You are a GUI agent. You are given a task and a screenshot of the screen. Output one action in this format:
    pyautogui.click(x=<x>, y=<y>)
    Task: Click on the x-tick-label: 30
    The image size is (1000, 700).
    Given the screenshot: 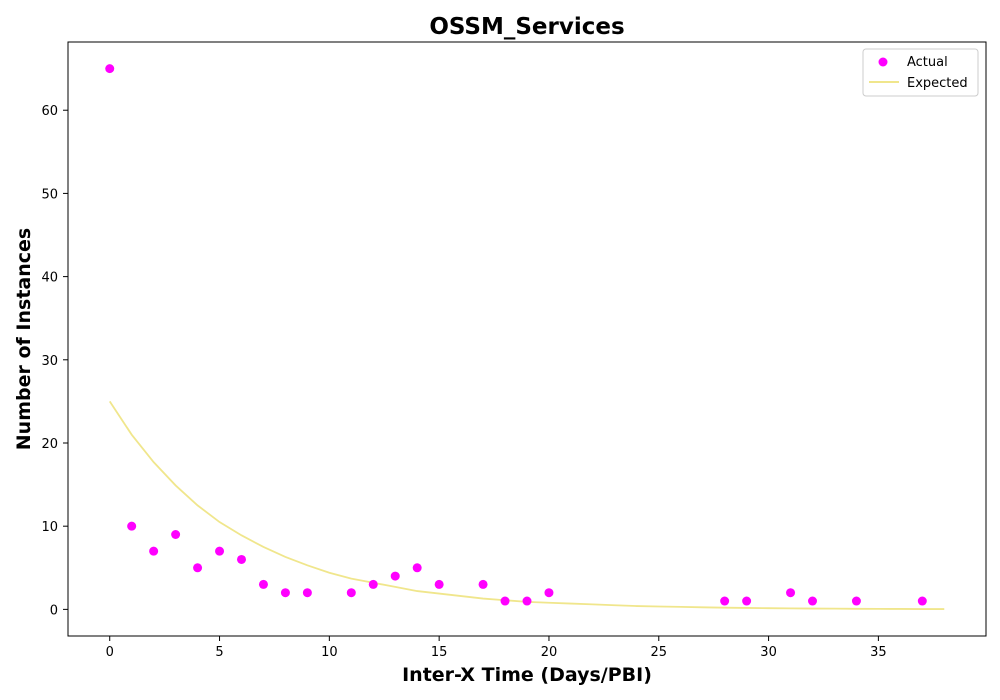 What is the action you would take?
    pyautogui.click(x=768, y=652)
    